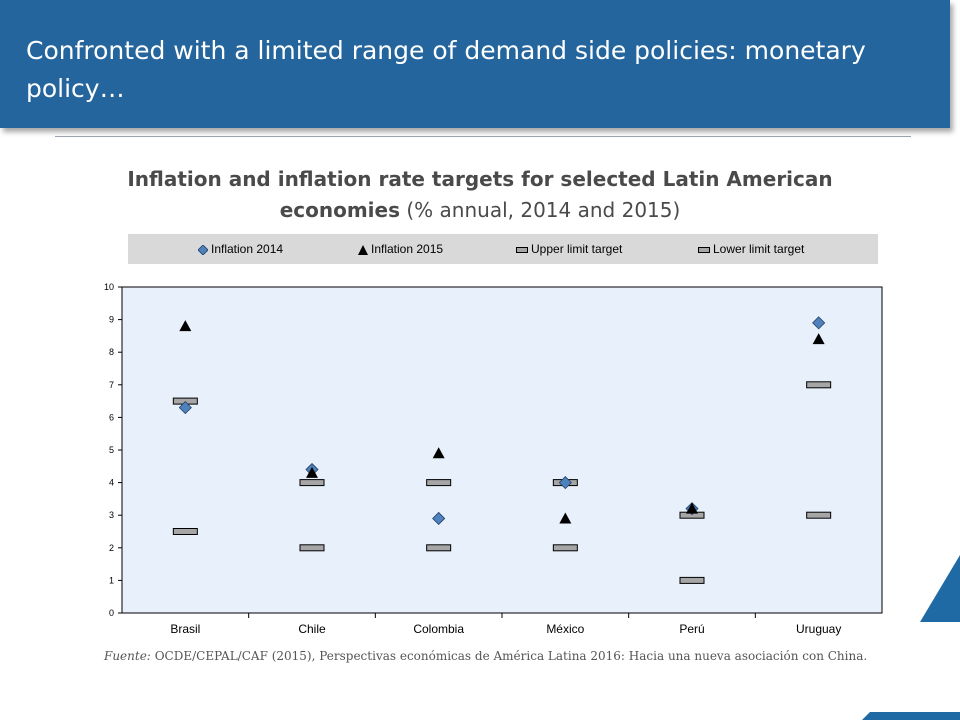 This screenshot has width=960, height=720. I want to click on y-tick-label: 0, so click(111, 613).